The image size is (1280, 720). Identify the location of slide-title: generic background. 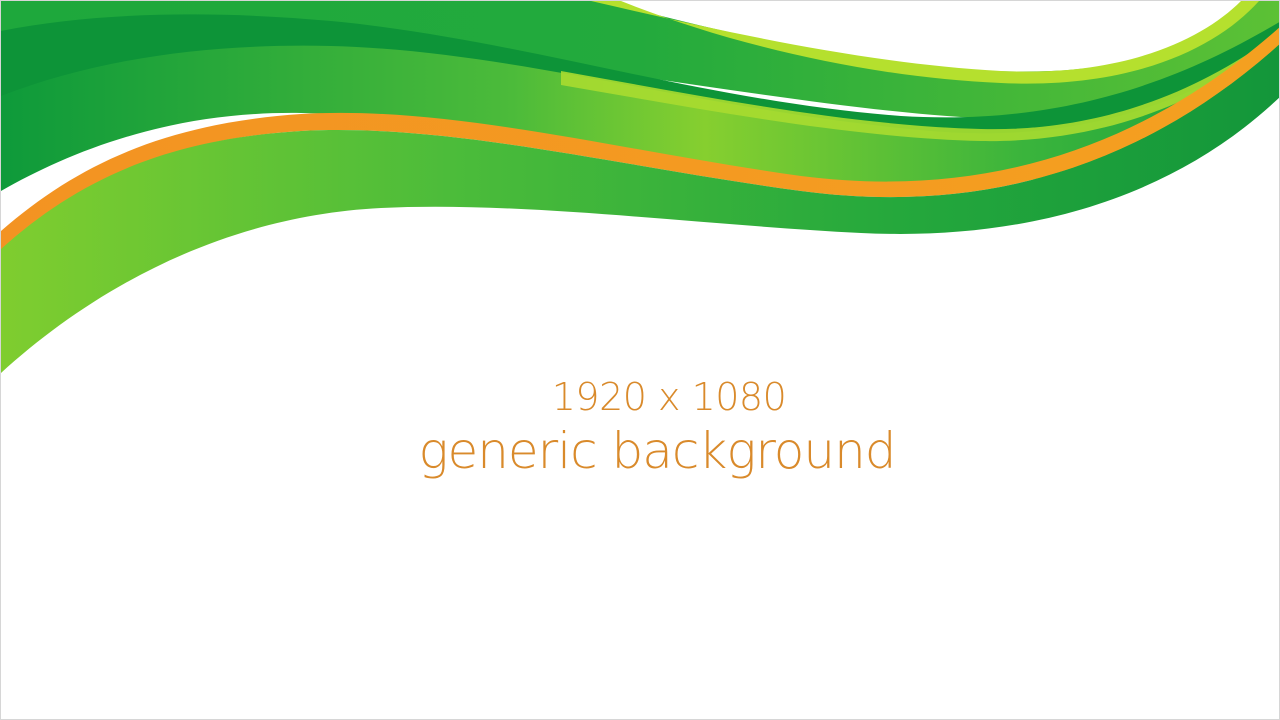
(657, 451).